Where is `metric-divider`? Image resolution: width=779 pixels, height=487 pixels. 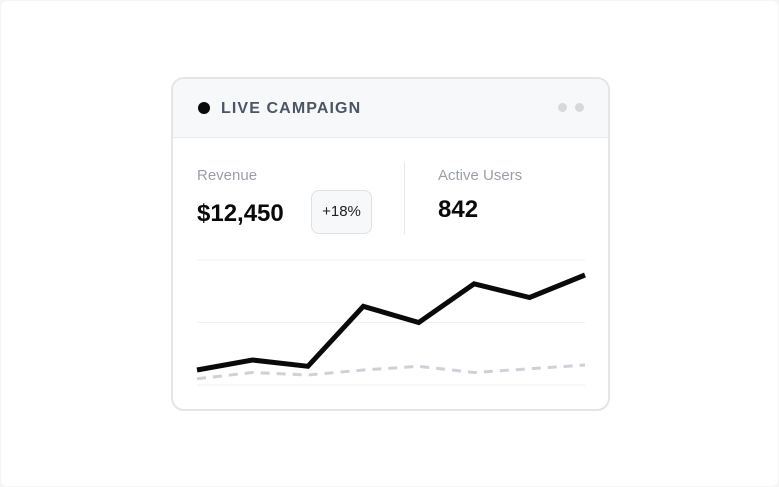
metric-divider is located at coordinates (404, 198).